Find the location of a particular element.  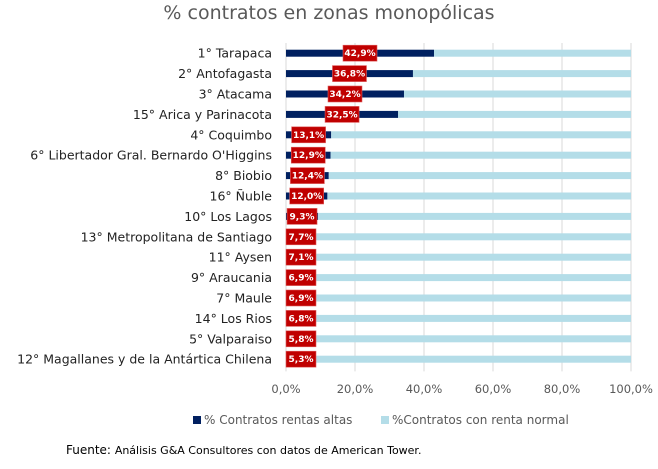

category-label: 10° Los Lagos is located at coordinates (228, 216).